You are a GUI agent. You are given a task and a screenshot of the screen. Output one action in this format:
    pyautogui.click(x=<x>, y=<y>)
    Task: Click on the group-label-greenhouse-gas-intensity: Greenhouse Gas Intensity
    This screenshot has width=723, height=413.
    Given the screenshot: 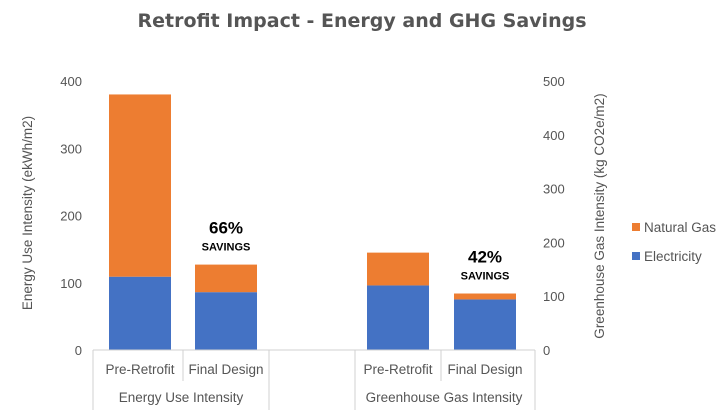 What is the action you would take?
    pyautogui.click(x=444, y=397)
    